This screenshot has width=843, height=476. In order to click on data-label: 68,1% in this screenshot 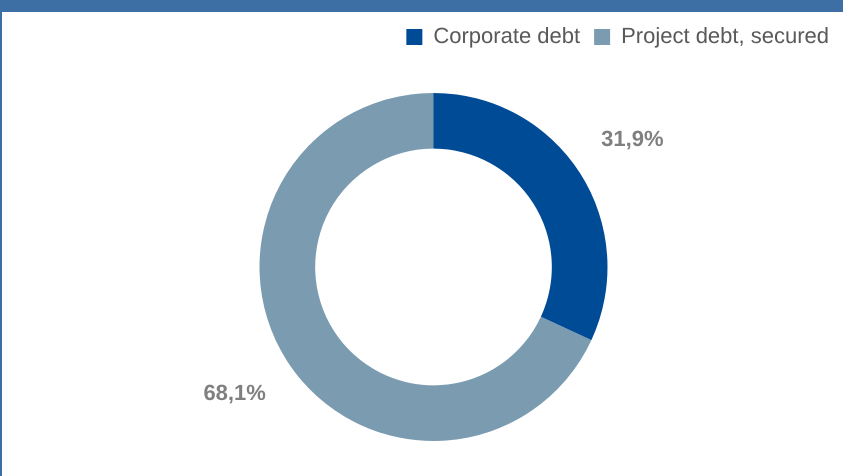, I will do `click(234, 393)`.